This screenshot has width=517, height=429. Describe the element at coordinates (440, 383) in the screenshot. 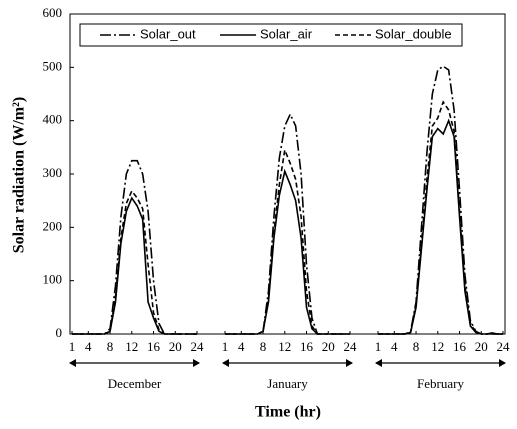

I see `panel-label: February` at that location.